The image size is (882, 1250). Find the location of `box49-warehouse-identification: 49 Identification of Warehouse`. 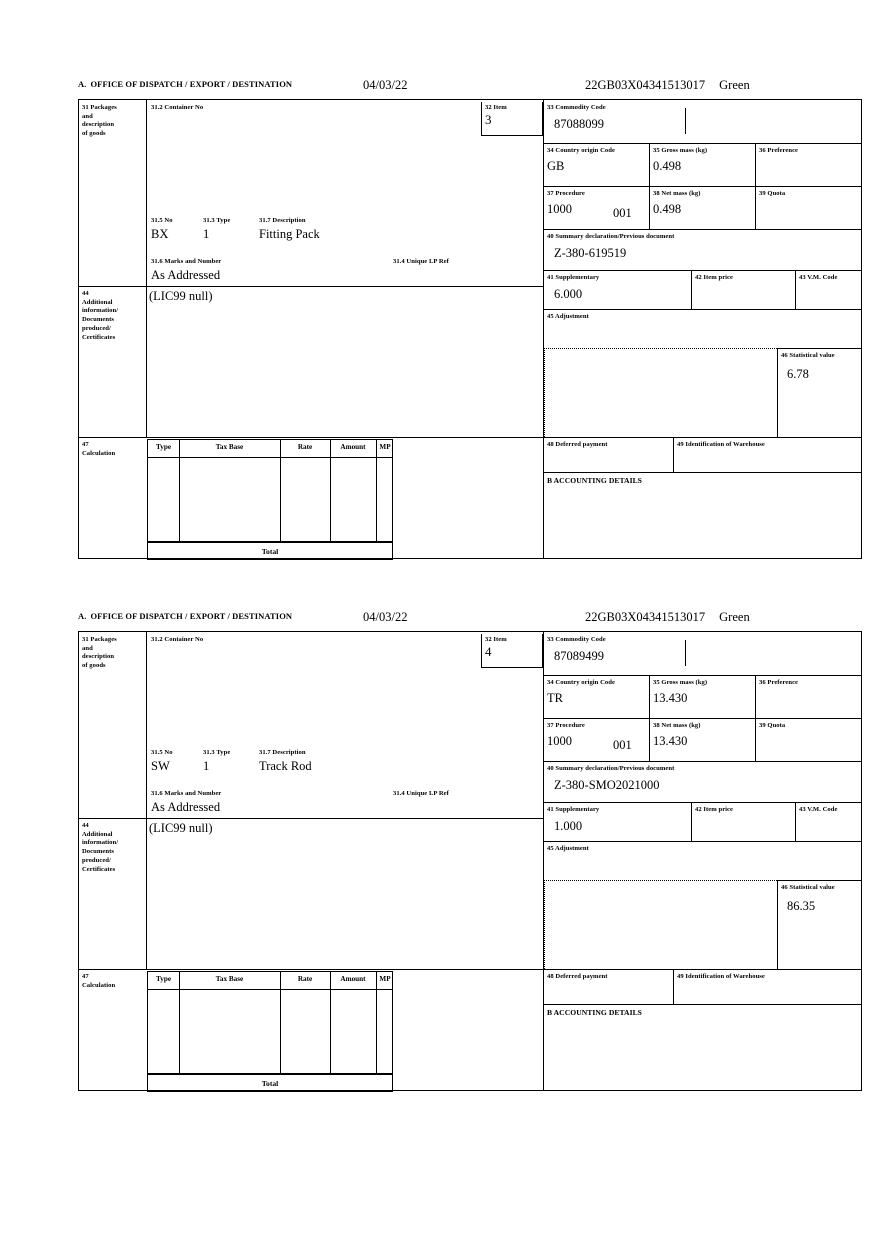

box49-warehouse-identification: 49 Identification of Warehouse is located at coordinates (721, 447).